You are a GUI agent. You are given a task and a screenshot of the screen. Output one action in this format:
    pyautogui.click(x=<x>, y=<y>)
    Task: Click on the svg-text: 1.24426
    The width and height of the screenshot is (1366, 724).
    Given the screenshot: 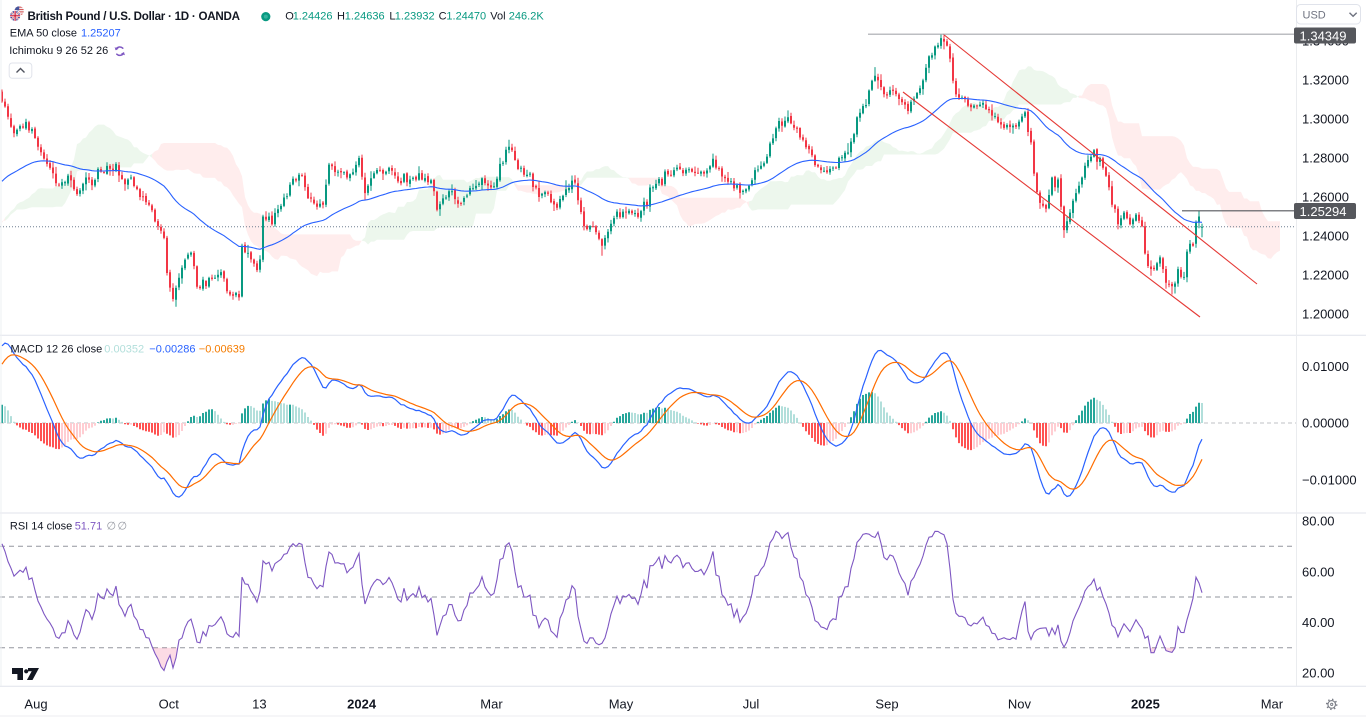 What is the action you would take?
    pyautogui.click(x=313, y=17)
    